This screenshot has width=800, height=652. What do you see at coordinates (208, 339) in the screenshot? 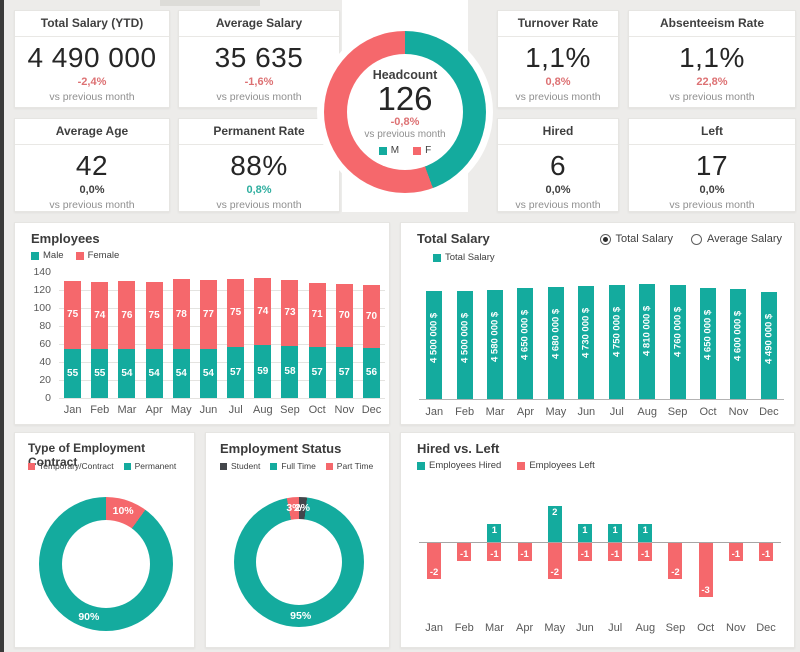
I see `stacked-bar: 77 54` at bounding box center [208, 339].